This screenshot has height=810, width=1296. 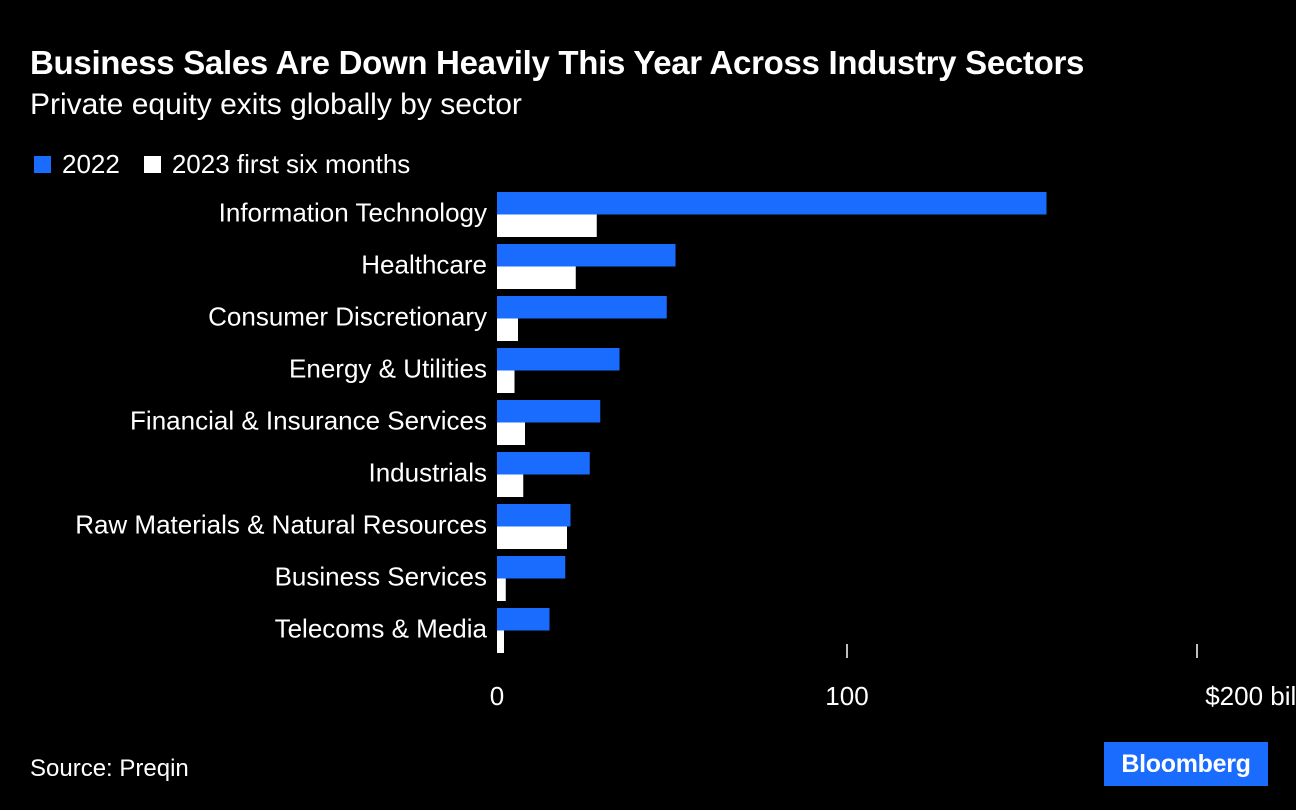 What do you see at coordinates (381, 577) in the screenshot?
I see `category-label: Business Services` at bounding box center [381, 577].